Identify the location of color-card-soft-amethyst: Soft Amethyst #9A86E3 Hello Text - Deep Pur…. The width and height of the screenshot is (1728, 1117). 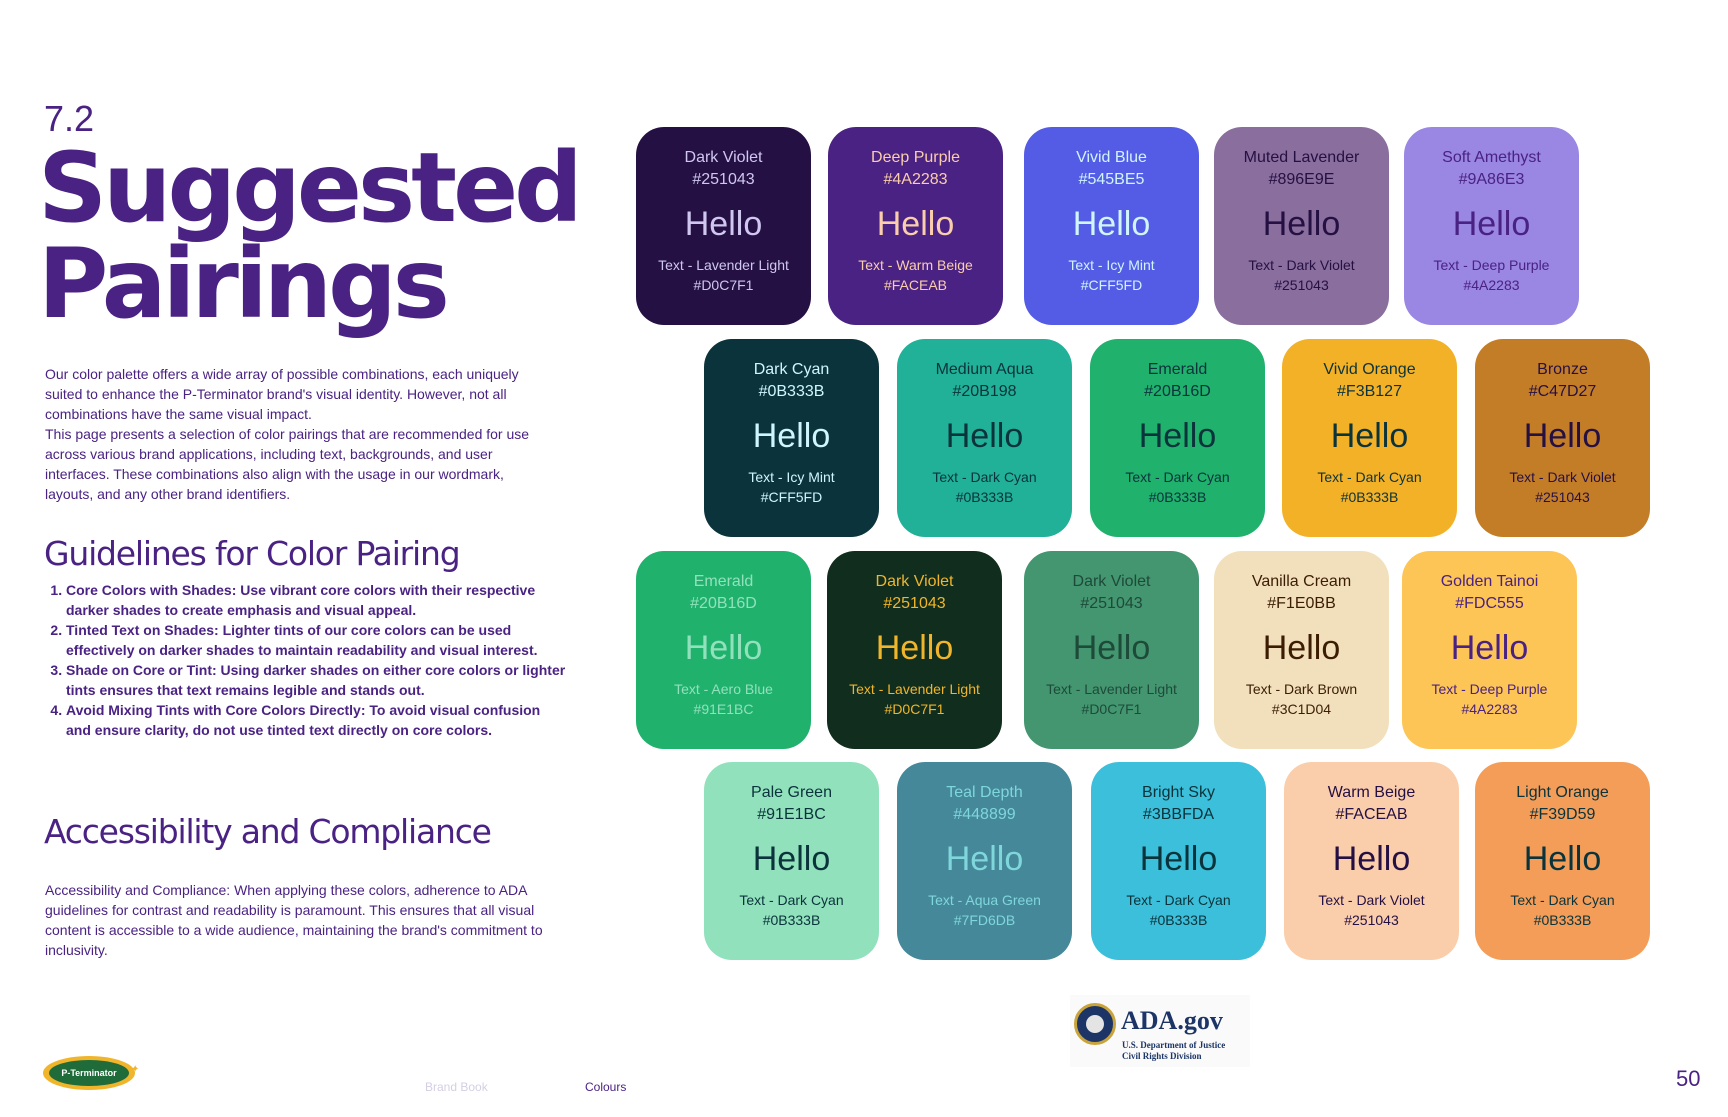
(1491, 226).